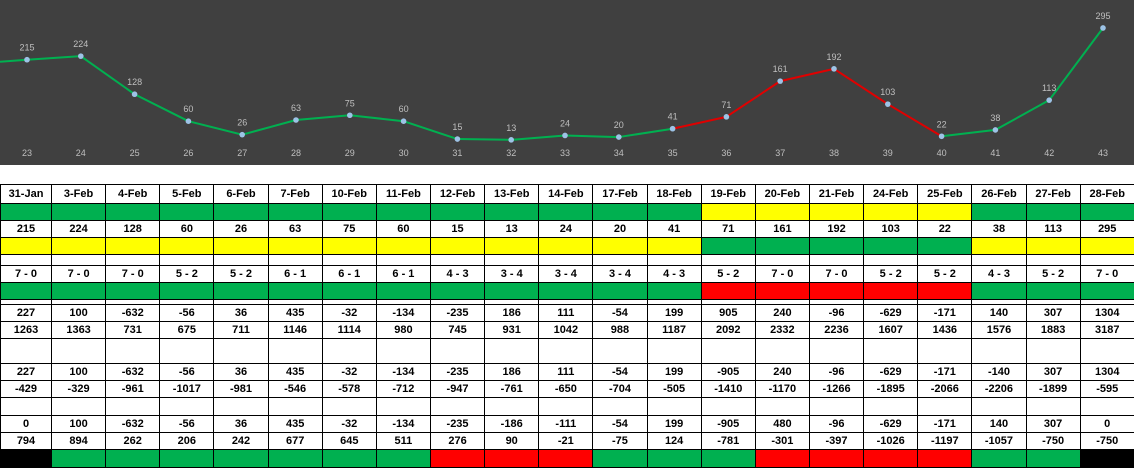 This screenshot has width=1134, height=468. Describe the element at coordinates (728, 441) in the screenshot. I see `metric-cell-c2: -781` at that location.